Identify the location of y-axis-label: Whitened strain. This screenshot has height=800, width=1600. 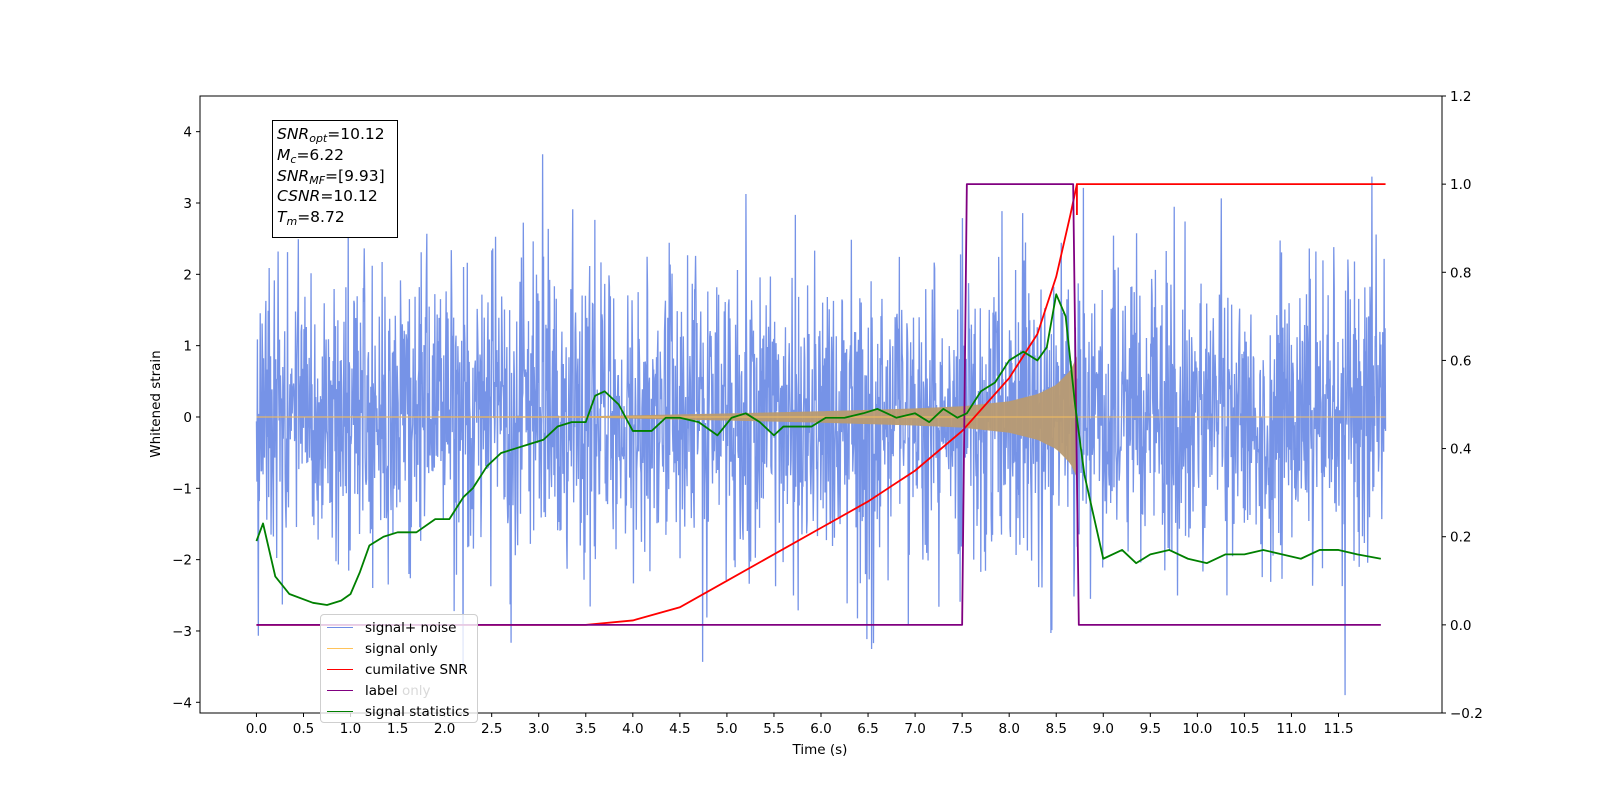
(156, 403).